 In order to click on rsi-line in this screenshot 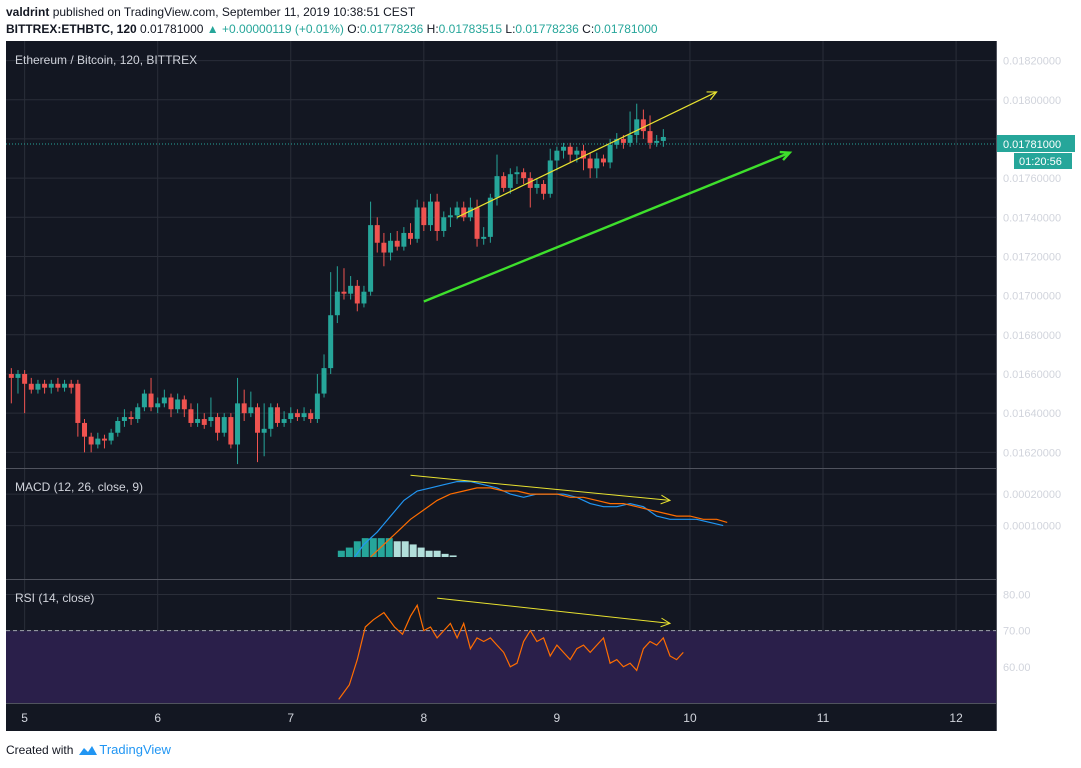, I will do `click(511, 651)`.